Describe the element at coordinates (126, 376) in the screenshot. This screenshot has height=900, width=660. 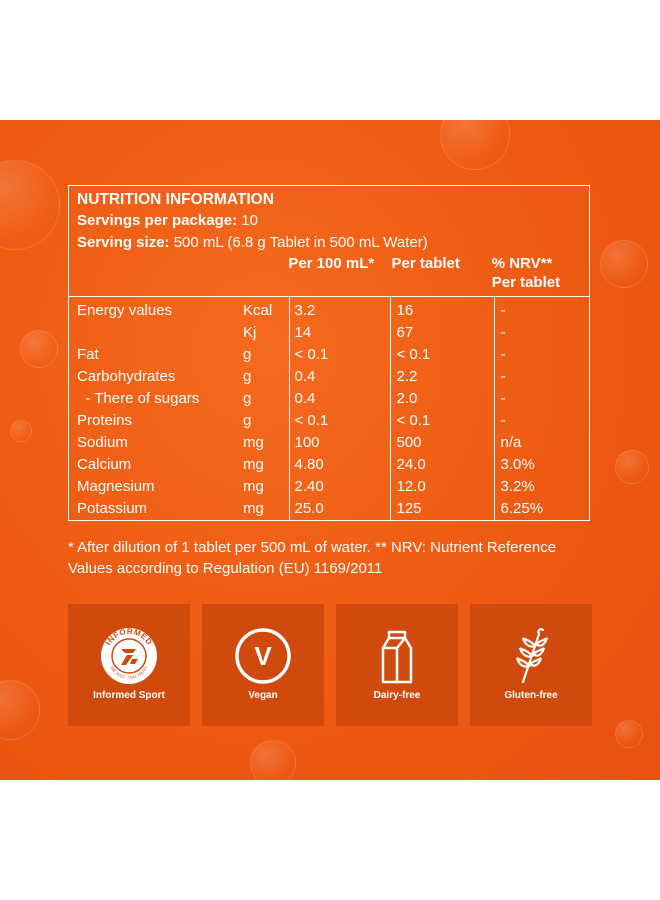
I see `nutrient-name: Carbohydrates` at that location.